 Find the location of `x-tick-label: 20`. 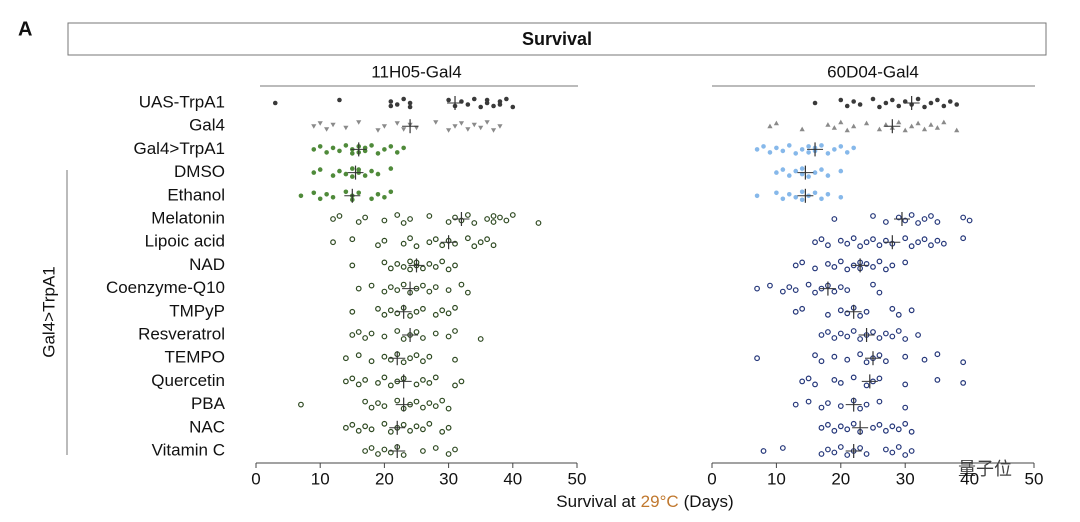

x-tick-label: 20 is located at coordinates (840, 478).